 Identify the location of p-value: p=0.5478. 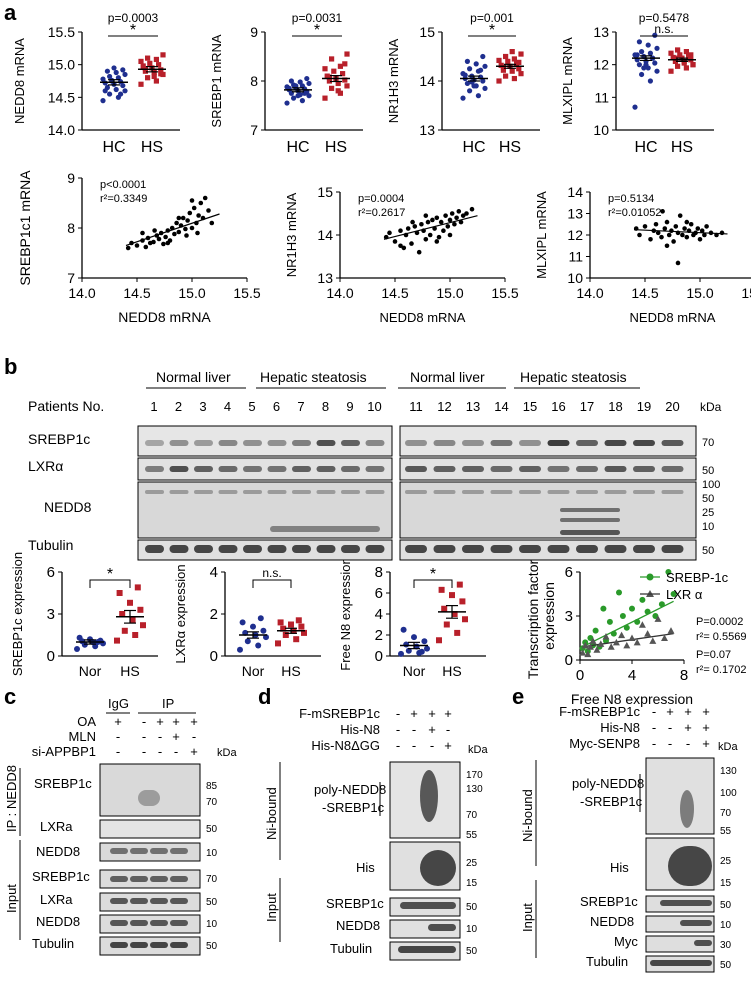
(664, 18).